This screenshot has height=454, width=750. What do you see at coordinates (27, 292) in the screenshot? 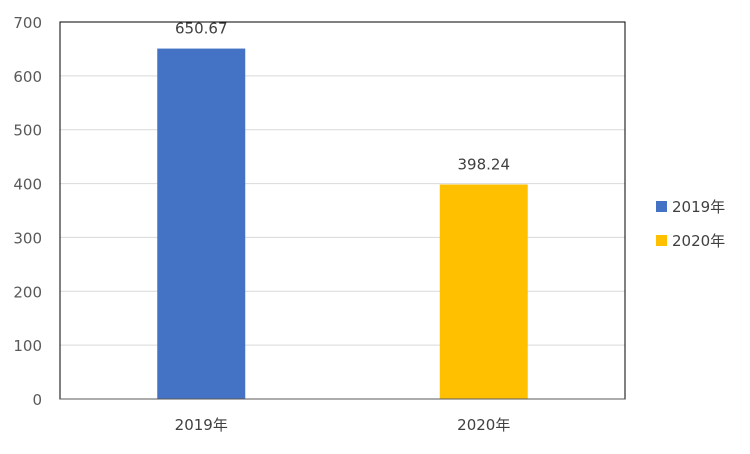
I see `y-tick-label: 200` at bounding box center [27, 292].